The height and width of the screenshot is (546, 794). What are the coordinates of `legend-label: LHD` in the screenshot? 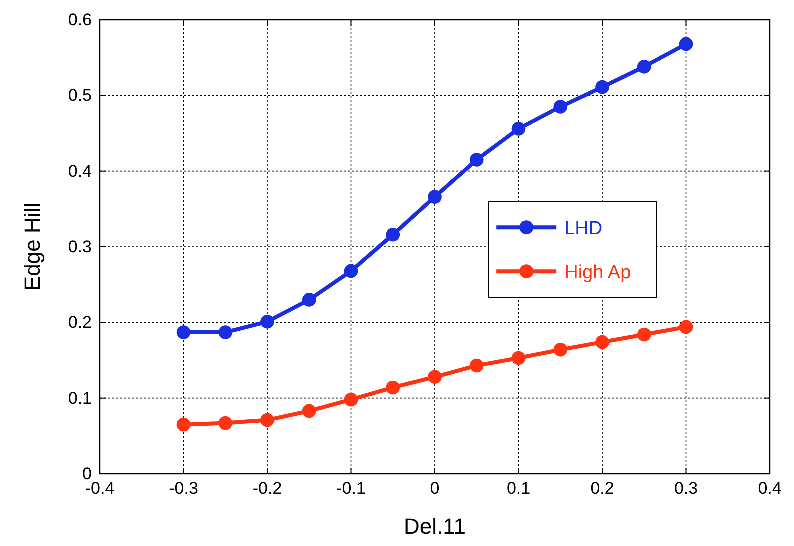 It's located at (583, 229).